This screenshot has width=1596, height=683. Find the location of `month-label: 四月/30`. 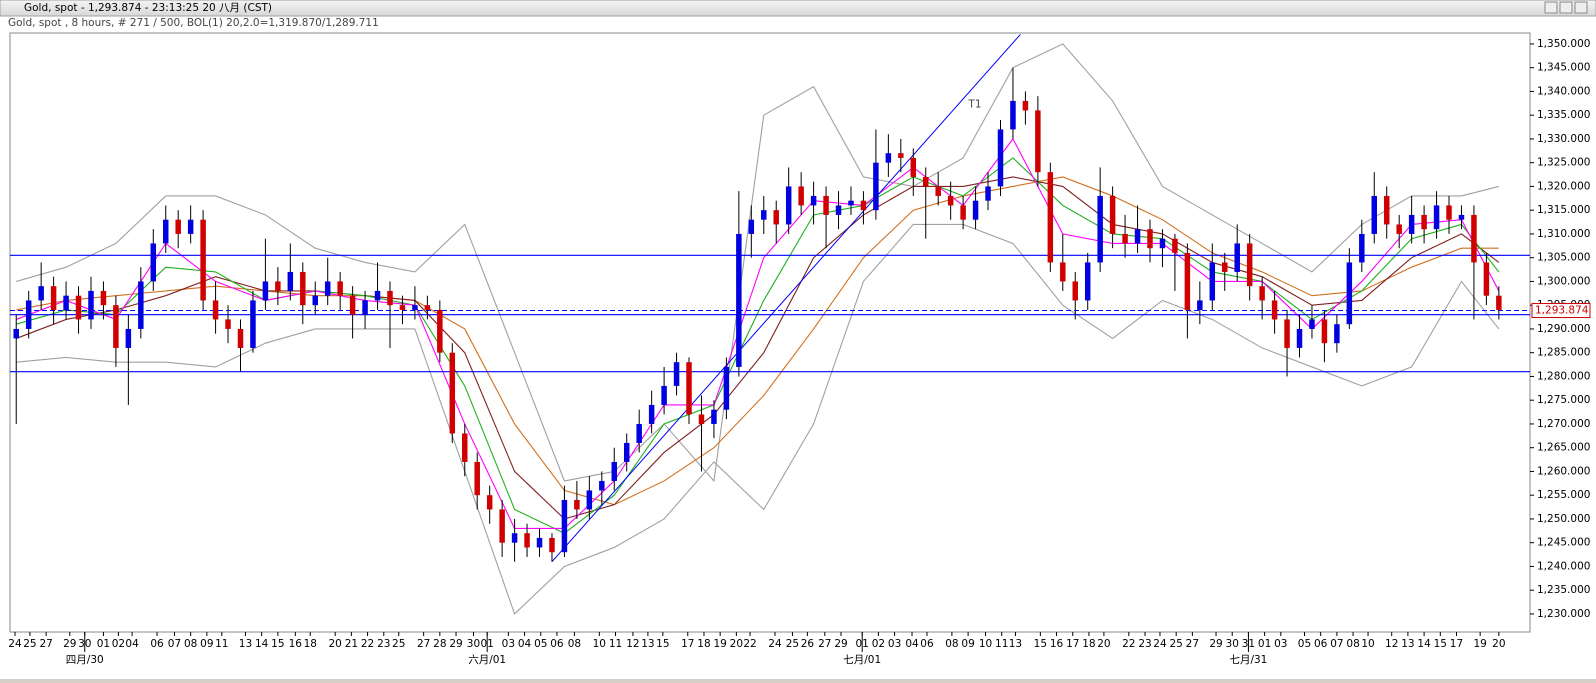

month-label: 四月/30 is located at coordinates (85, 660).